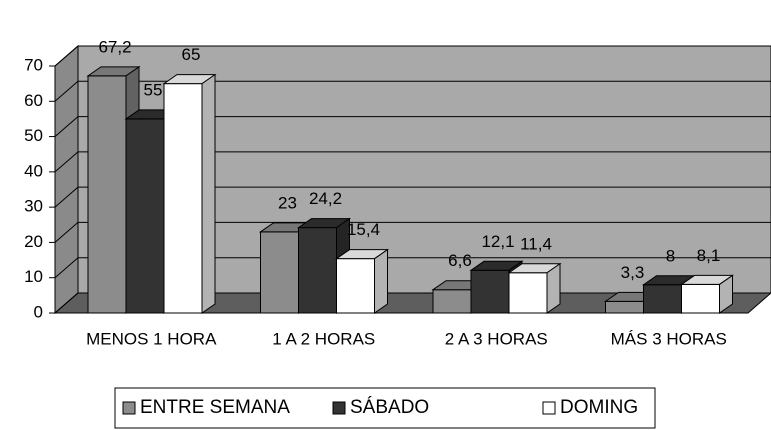 The width and height of the screenshot is (771, 430). What do you see at coordinates (497, 241) in the screenshot?
I see `value-label: 12,1` at bounding box center [497, 241].